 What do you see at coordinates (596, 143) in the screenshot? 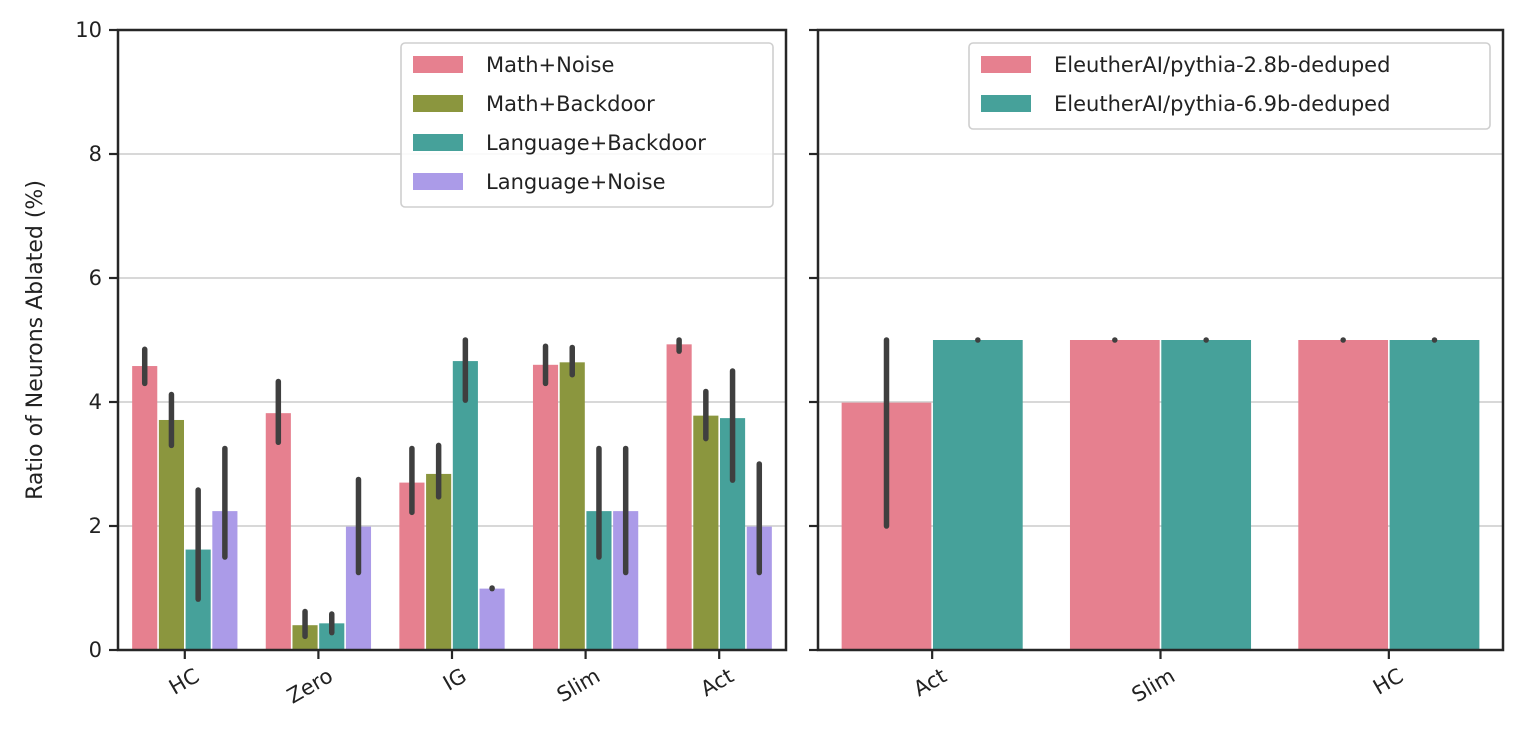
I see `legend-label: Language+Backdoor` at bounding box center [596, 143].